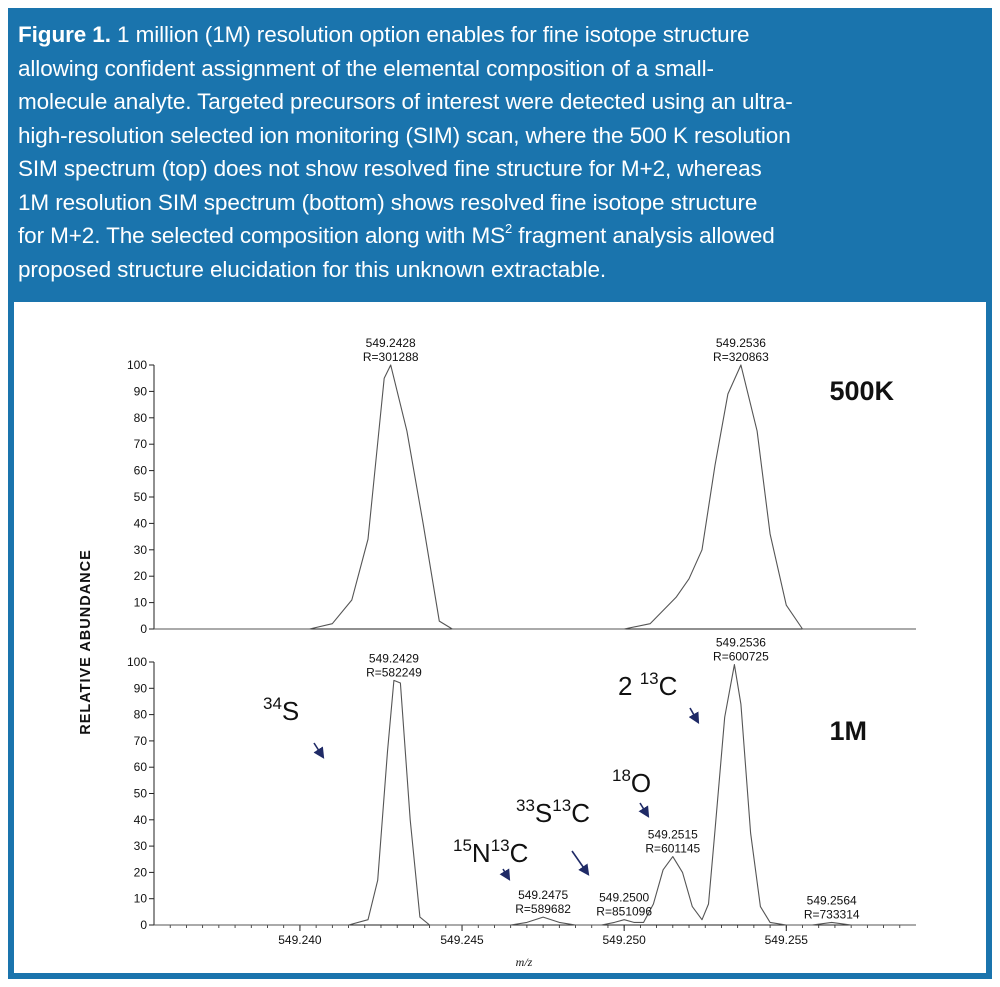 The image size is (1000, 987). I want to click on y-axis-label: RELATIVE ABUNDANCE, so click(86, 642).